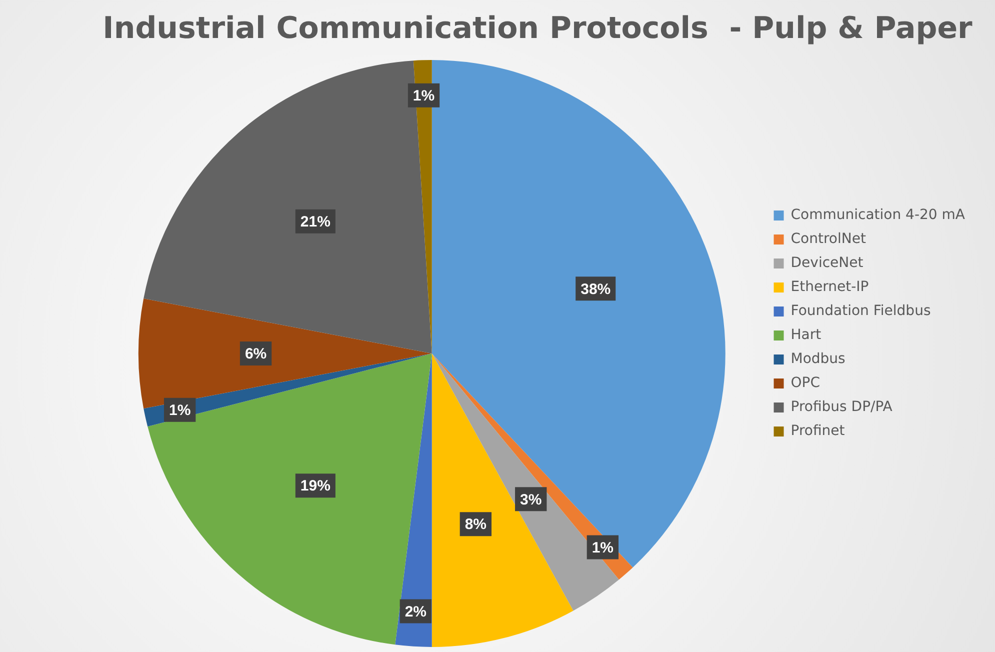  Describe the element at coordinates (315, 486) in the screenshot. I see `data-label: 19%` at that location.